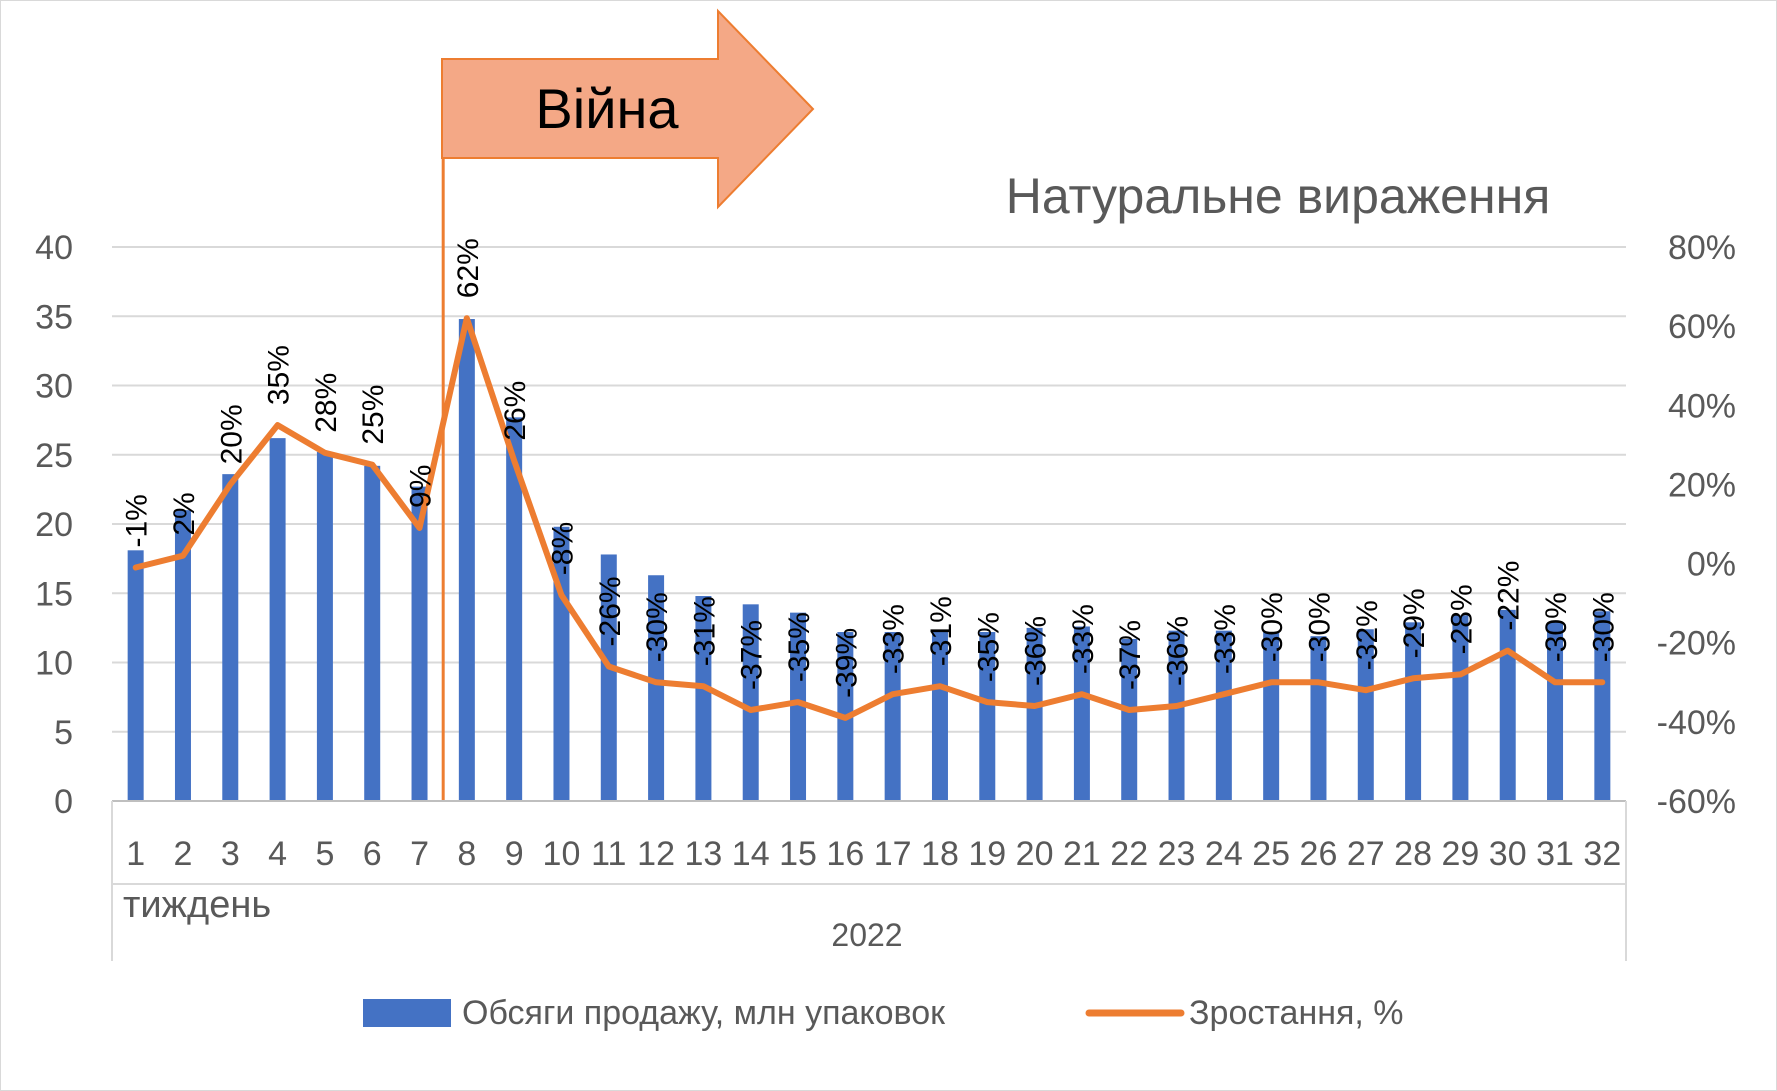 The height and width of the screenshot is (1091, 1777). I want to click on legend-bar-swatch, so click(407, 1013).